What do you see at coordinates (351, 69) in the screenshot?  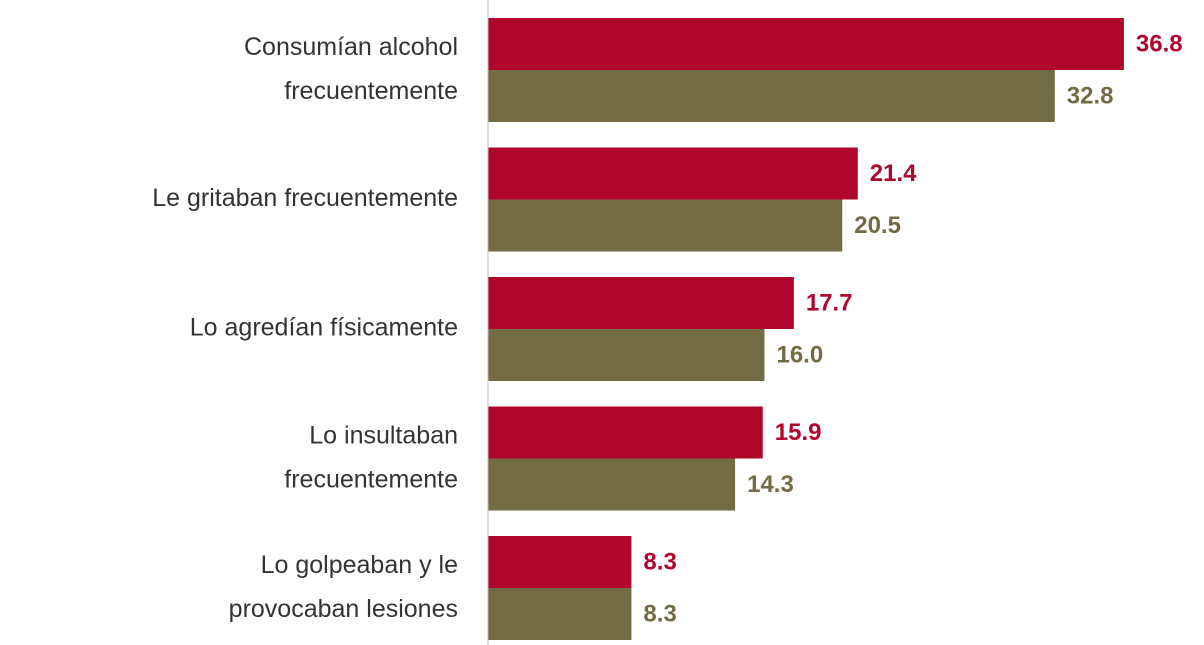 I see `category-label: Consumían alcohol frecuentemente` at bounding box center [351, 69].